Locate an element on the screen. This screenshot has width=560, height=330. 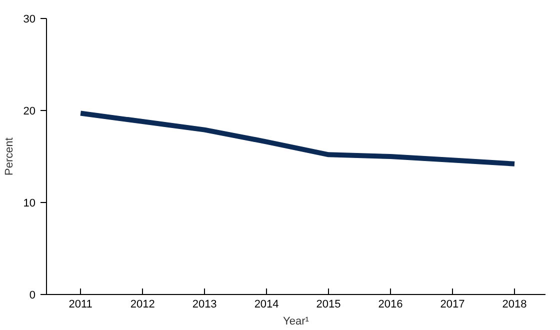
y-axis-title: Percent is located at coordinates (9, 157).